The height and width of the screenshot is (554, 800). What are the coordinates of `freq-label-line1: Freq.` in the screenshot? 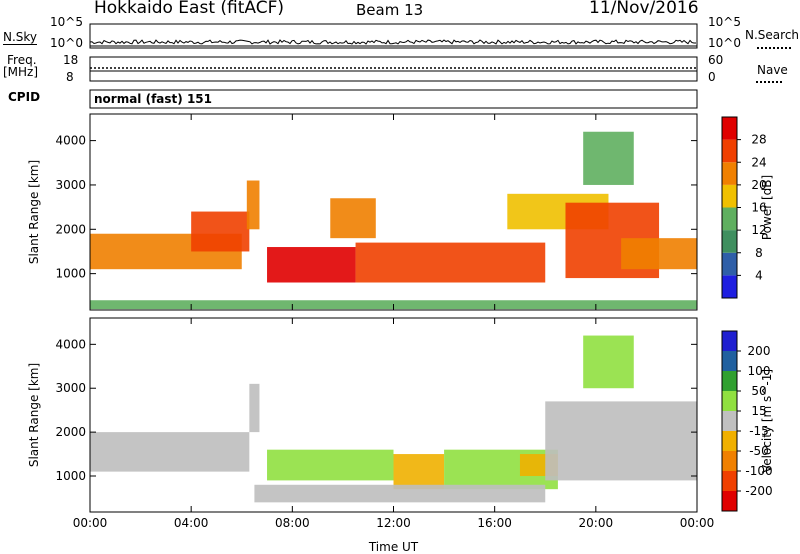 It's located at (22, 60).